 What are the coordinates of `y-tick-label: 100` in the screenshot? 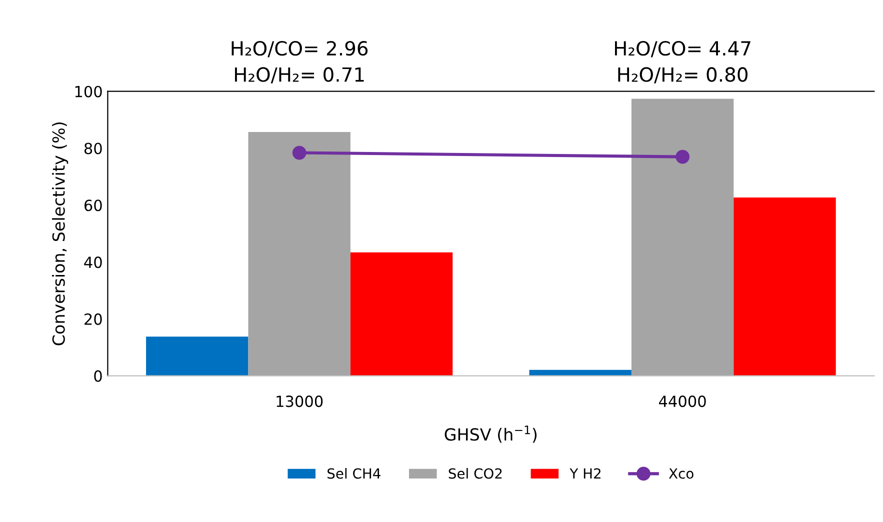 It's located at (88, 92).